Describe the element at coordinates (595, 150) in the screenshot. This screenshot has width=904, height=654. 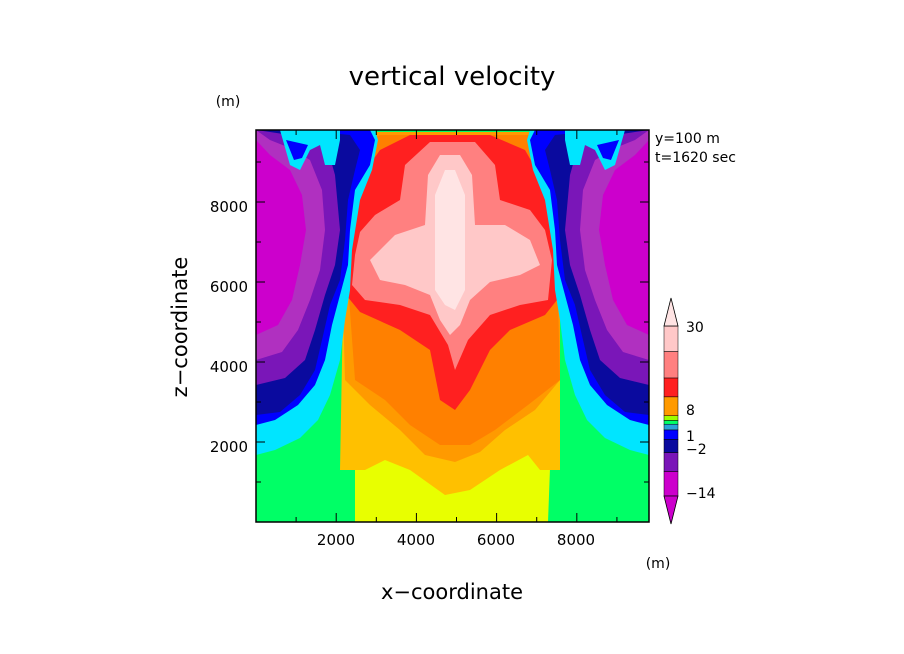
I see `contour-notch-right` at that location.